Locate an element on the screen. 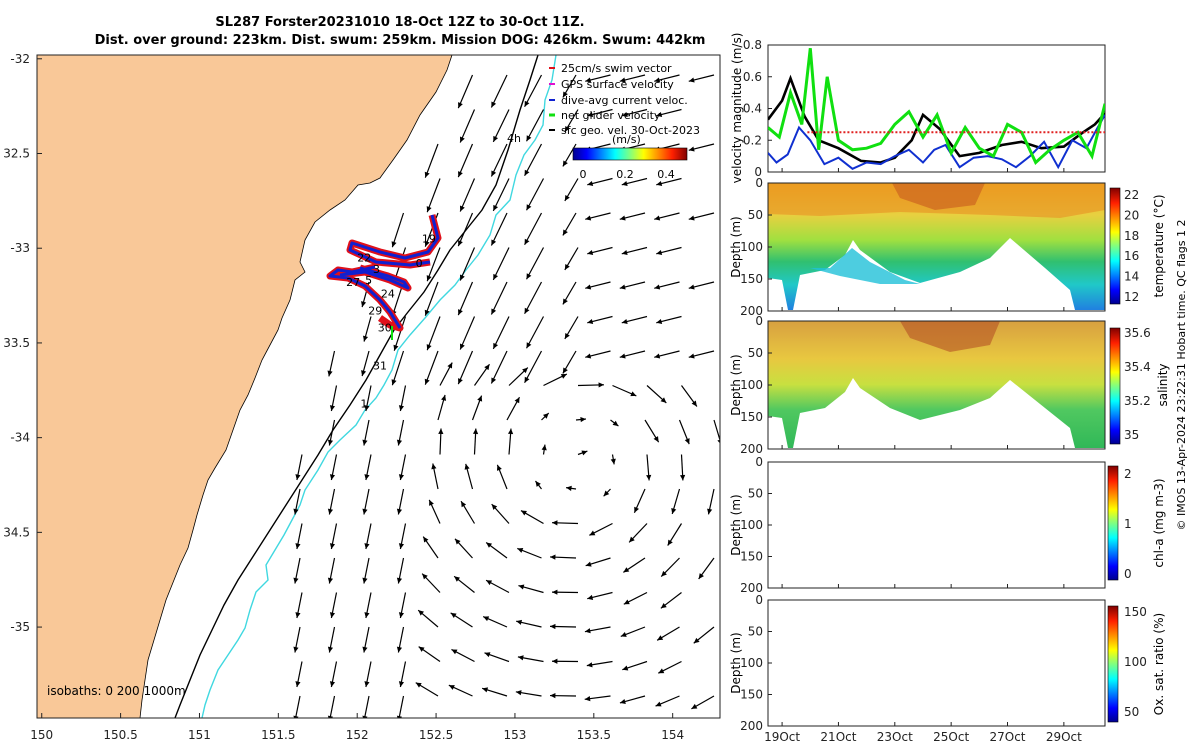  colorbar-tick-label: 35 is located at coordinates (1131, 435).